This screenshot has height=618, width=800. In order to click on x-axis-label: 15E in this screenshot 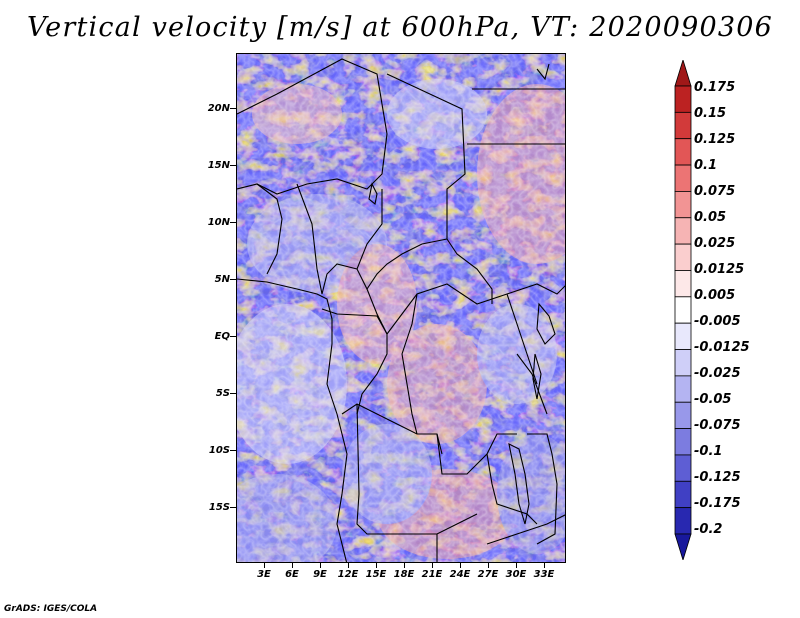, I will do `click(376, 574)`.